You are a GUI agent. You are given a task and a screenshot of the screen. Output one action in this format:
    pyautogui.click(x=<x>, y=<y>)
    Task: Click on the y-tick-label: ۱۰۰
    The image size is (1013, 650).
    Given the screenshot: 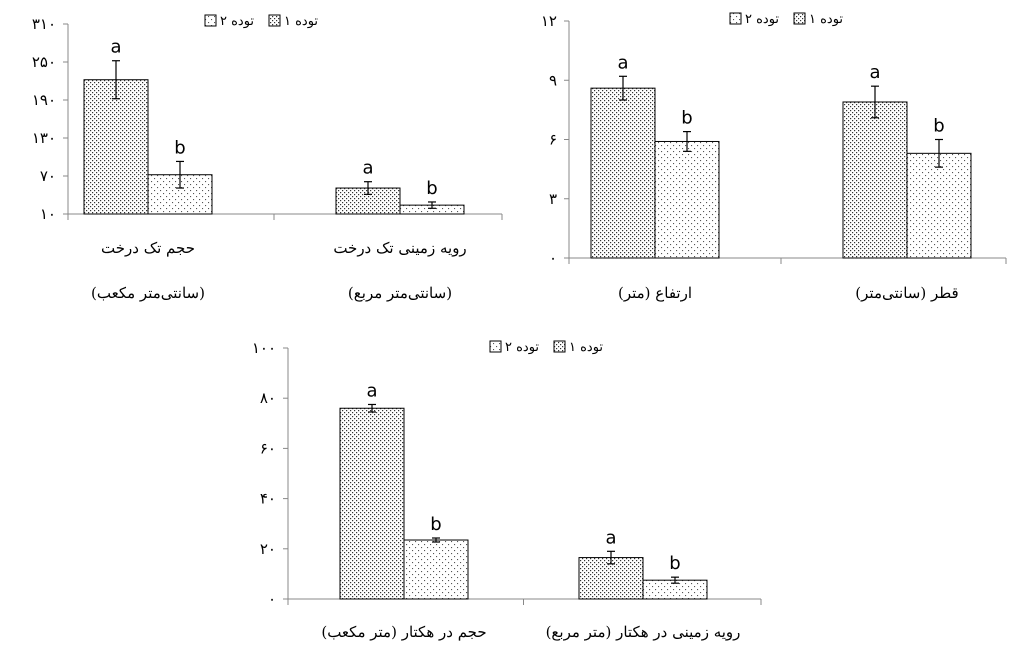 What is the action you would take?
    pyautogui.click(x=264, y=348)
    